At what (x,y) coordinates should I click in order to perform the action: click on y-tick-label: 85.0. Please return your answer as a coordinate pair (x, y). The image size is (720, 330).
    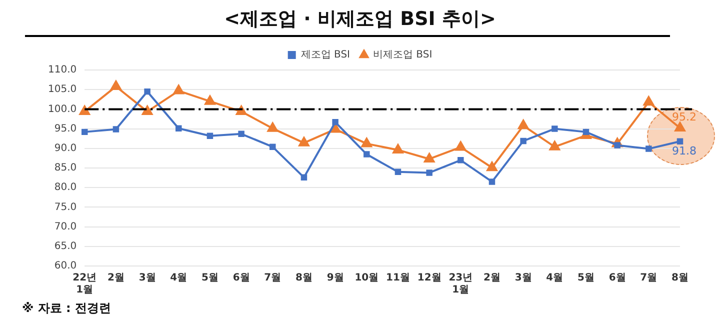
    Looking at the image, I should click on (65, 168).